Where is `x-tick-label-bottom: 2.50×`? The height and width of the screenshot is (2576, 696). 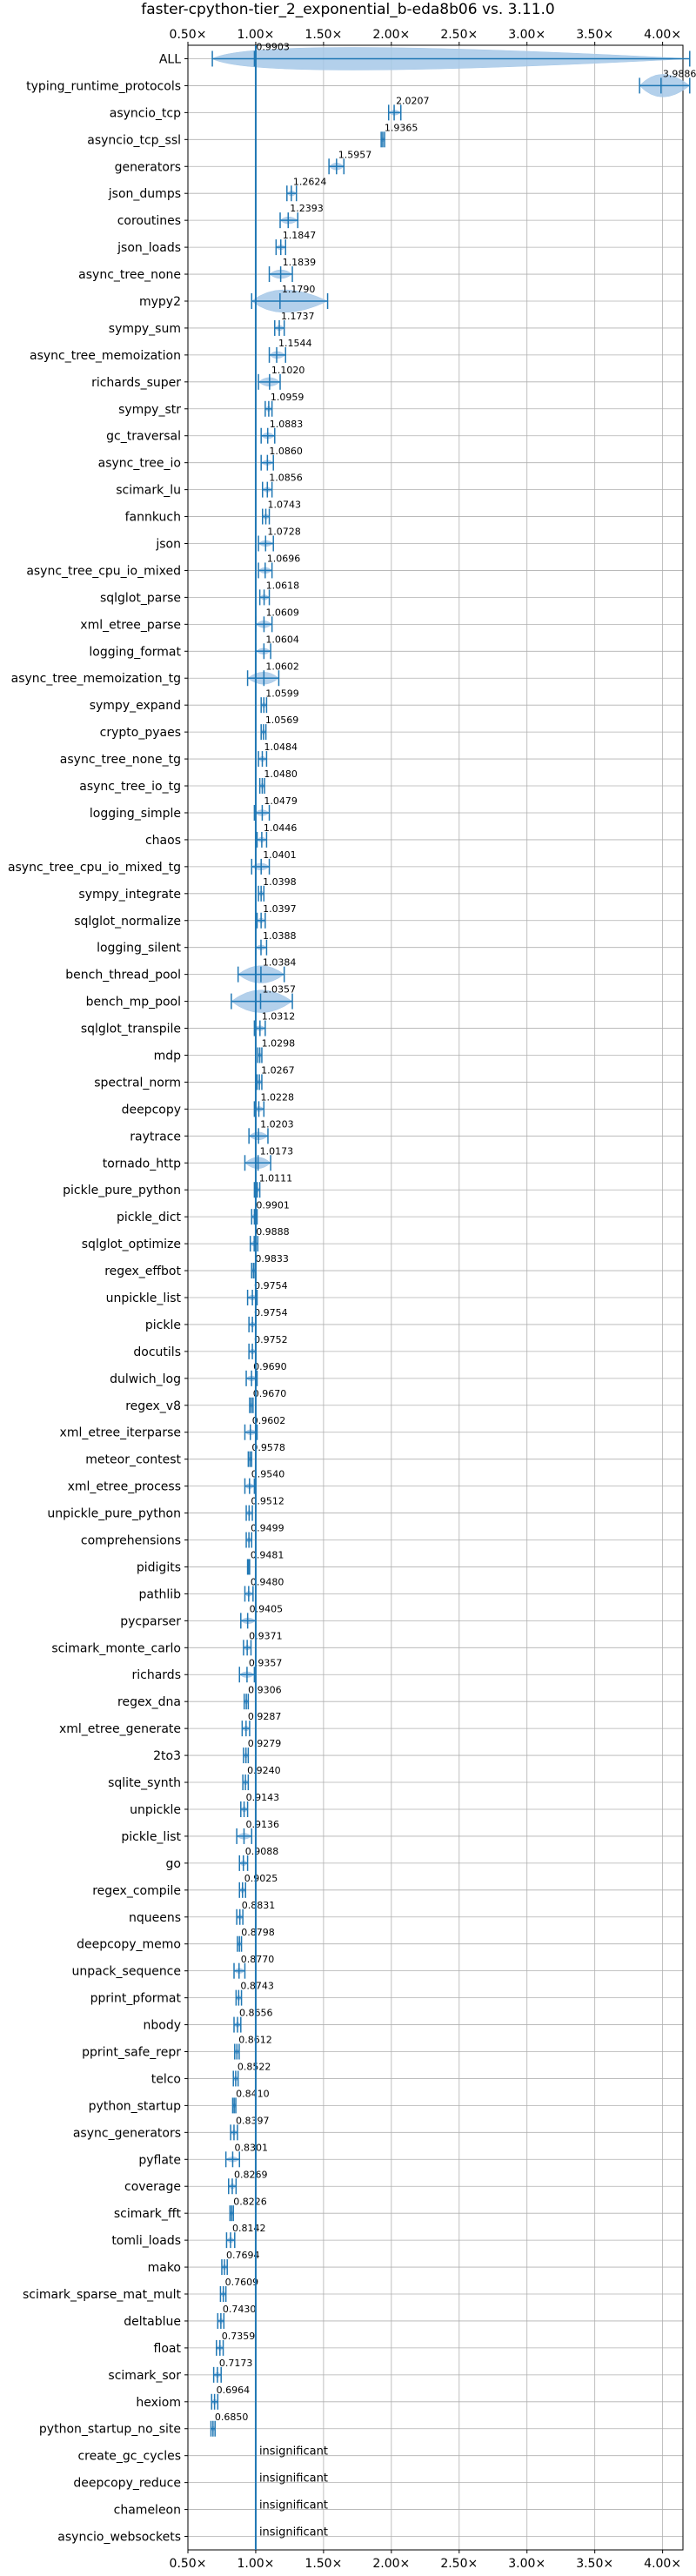 x-tick-label-bottom: 2.50× is located at coordinates (459, 2564).